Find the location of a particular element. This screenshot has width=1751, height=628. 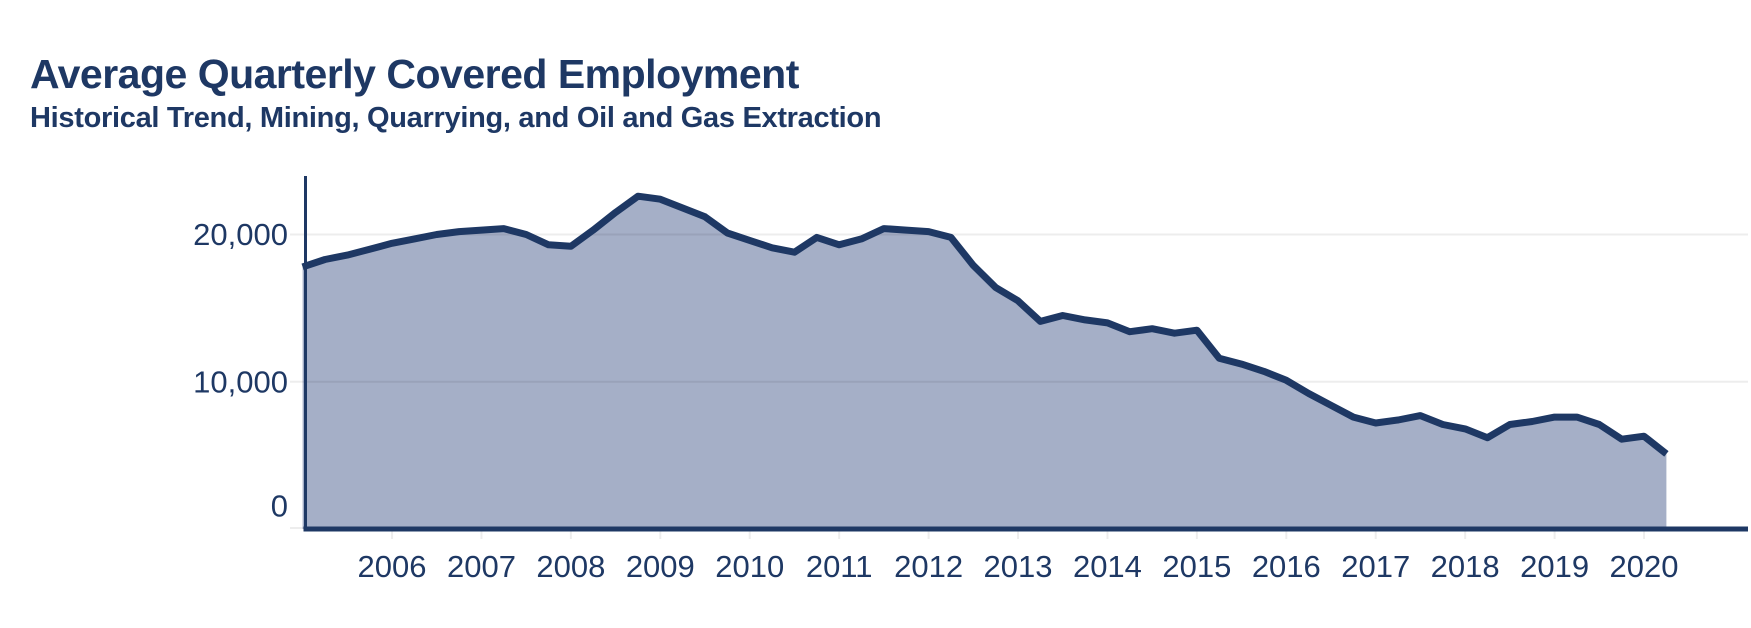

x-axis-label-2012: 2012 is located at coordinates (928, 566).